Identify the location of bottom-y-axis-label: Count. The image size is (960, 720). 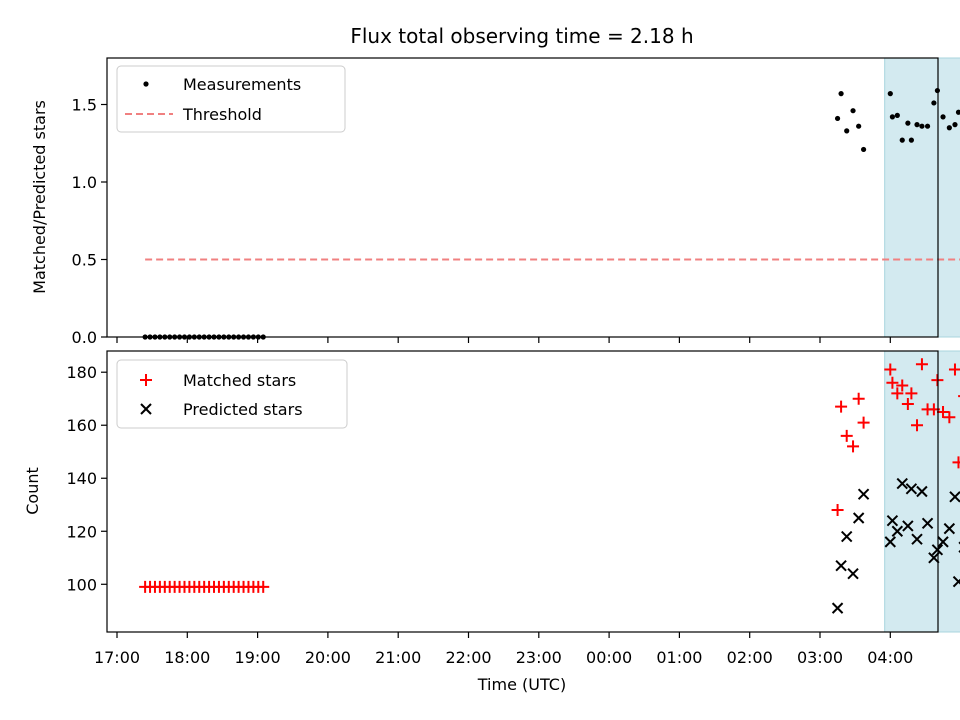
(32, 491).